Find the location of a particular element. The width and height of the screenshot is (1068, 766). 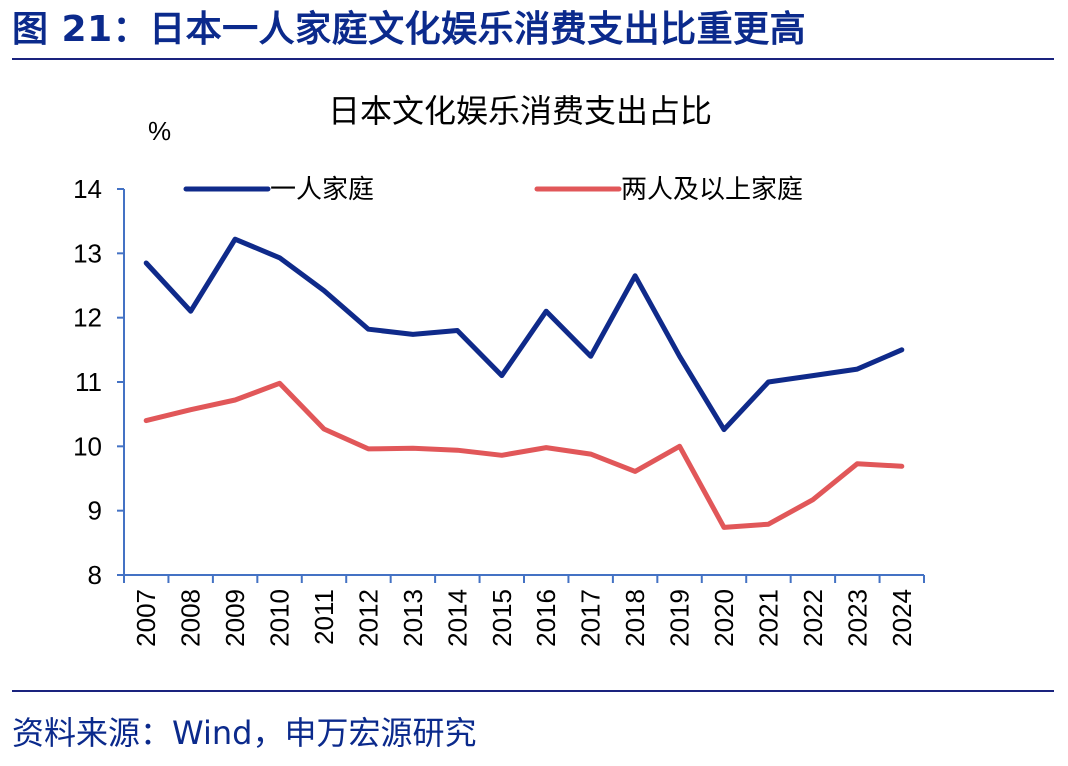

y-tick-label: 9 is located at coordinates (95, 511).